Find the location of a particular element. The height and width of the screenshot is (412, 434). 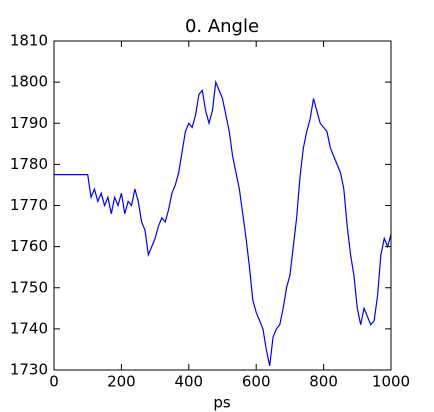

y-tick-label: 1740 is located at coordinates (29, 328).